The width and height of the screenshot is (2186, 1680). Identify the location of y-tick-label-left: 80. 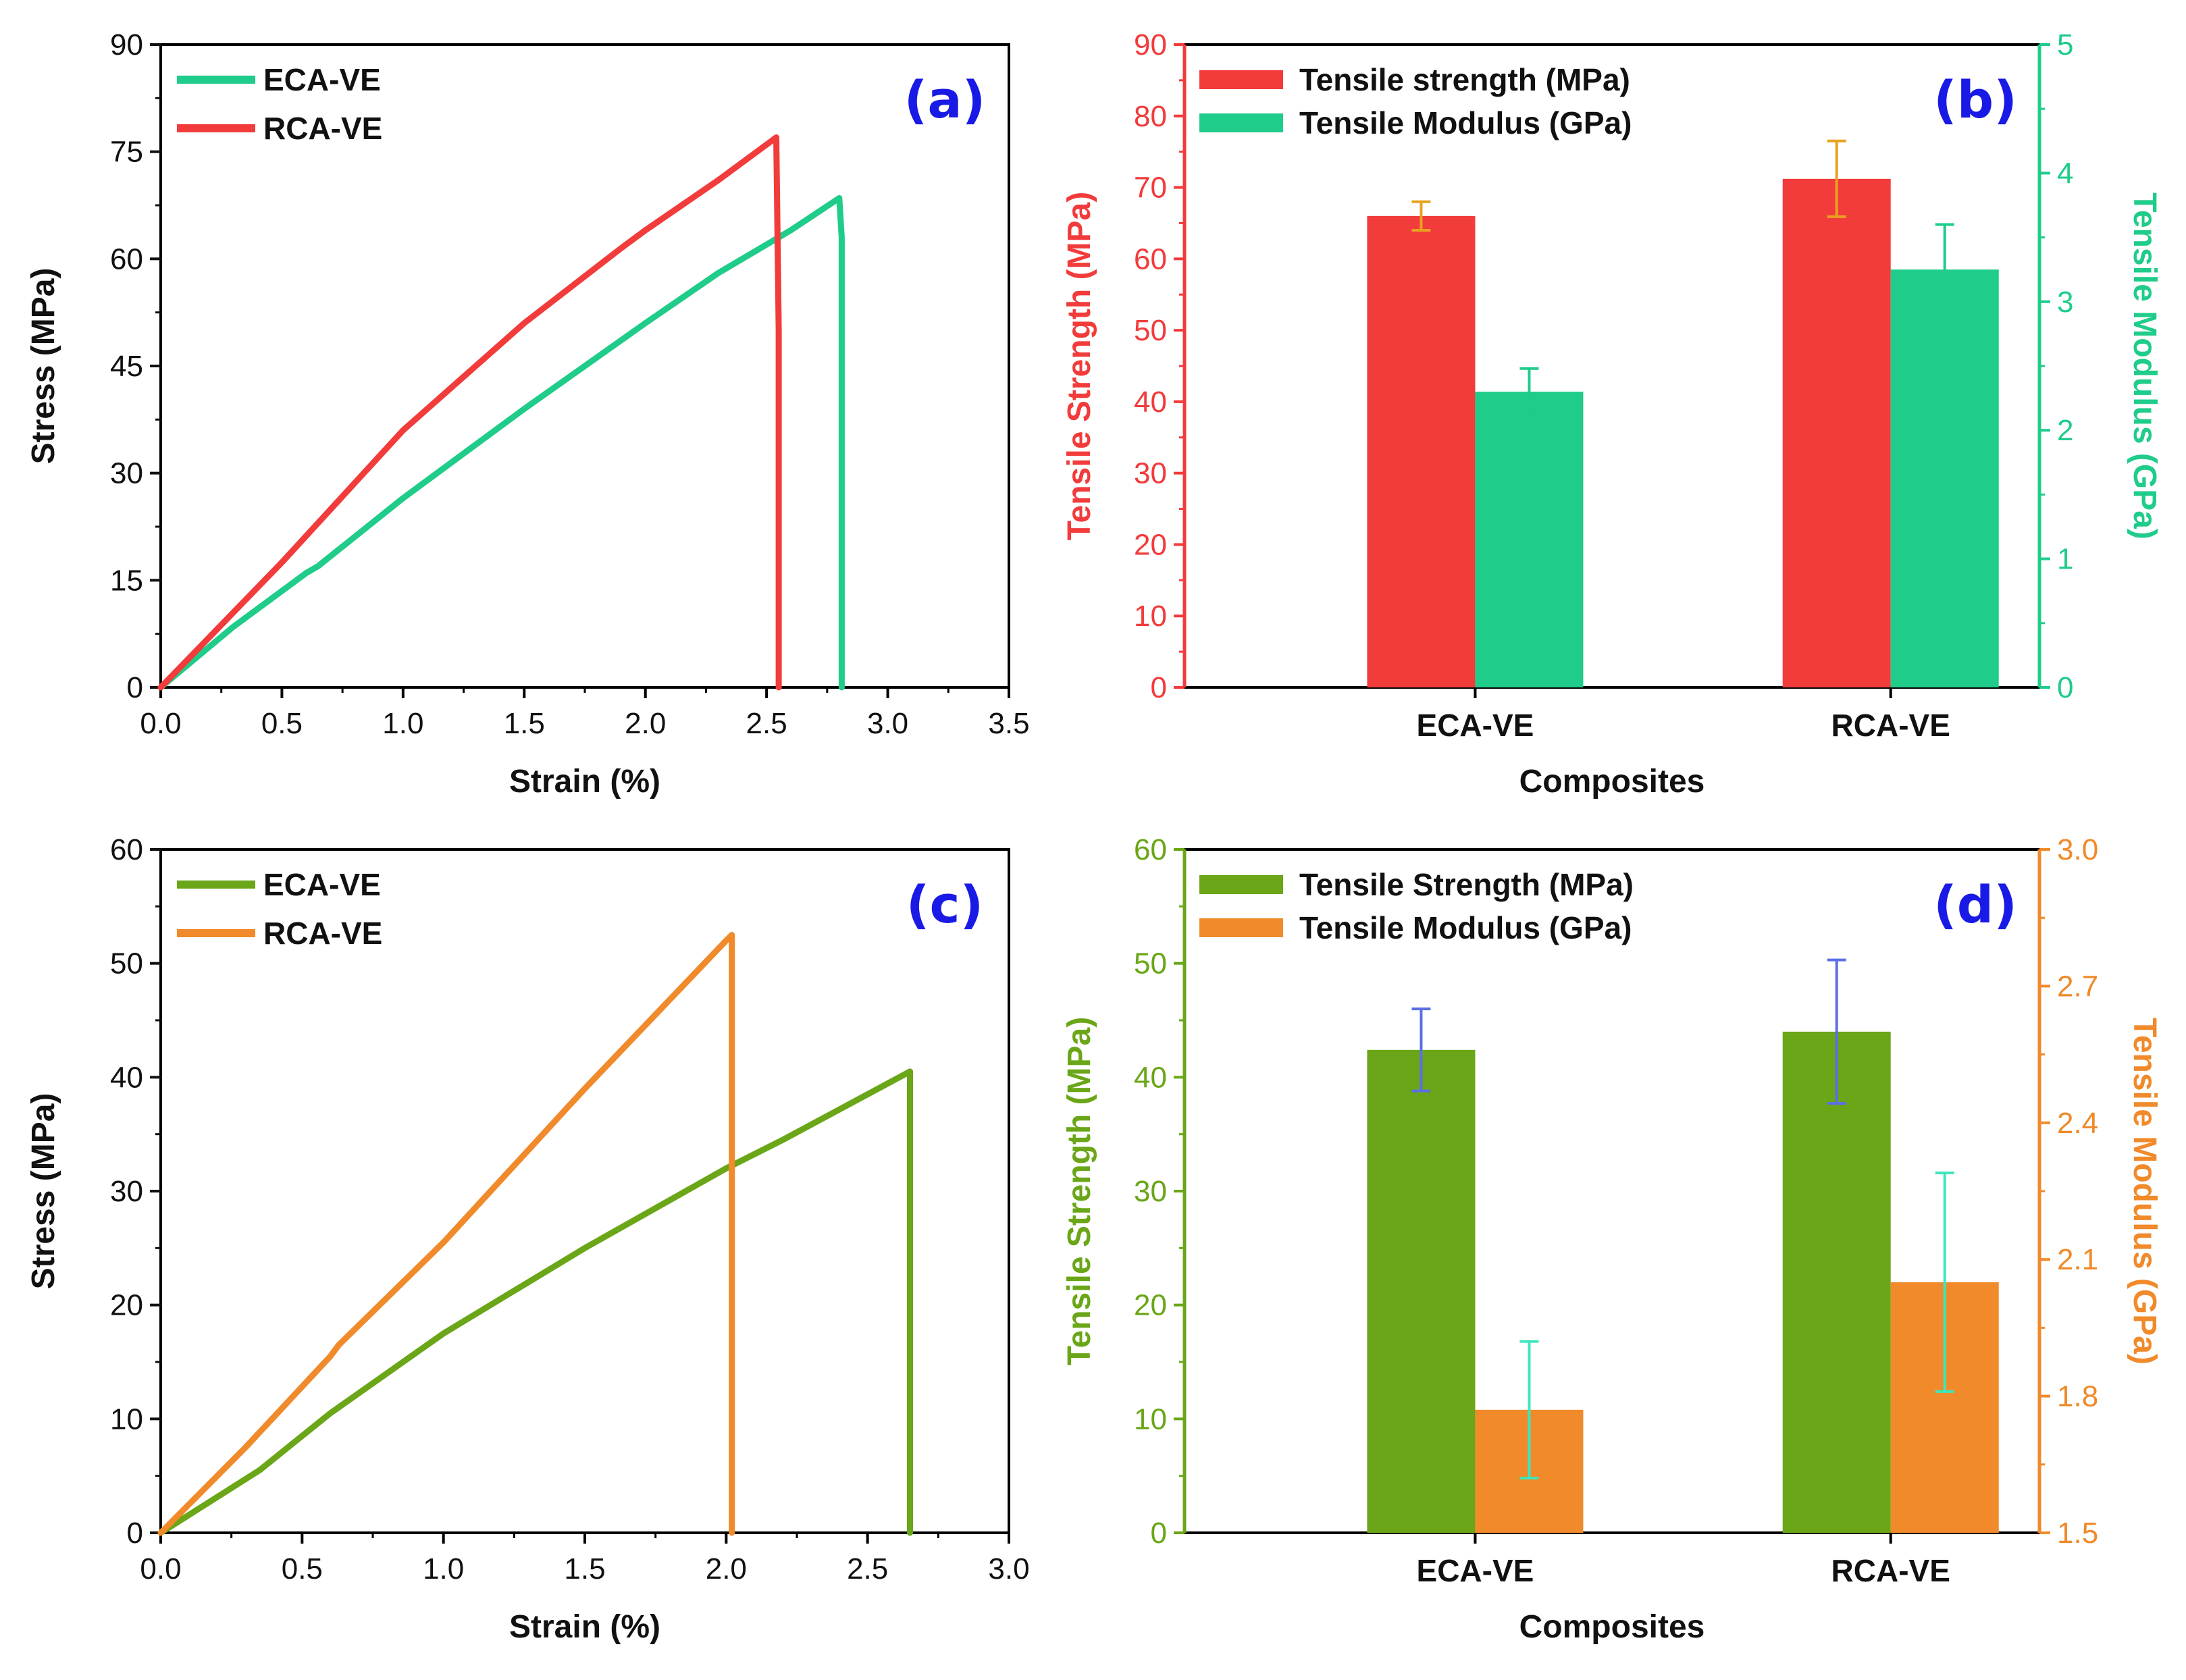
(1150, 117).